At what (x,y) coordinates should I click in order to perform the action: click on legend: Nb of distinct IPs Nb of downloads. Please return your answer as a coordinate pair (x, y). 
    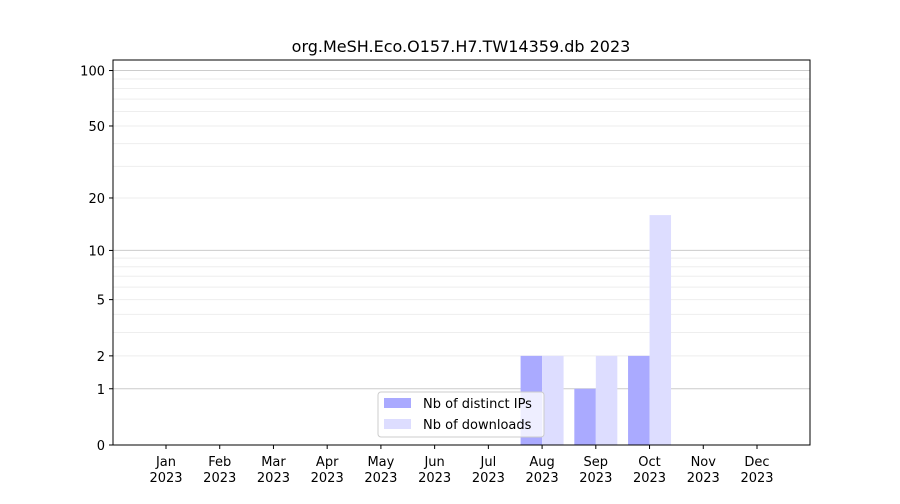
    Looking at the image, I should click on (461, 414).